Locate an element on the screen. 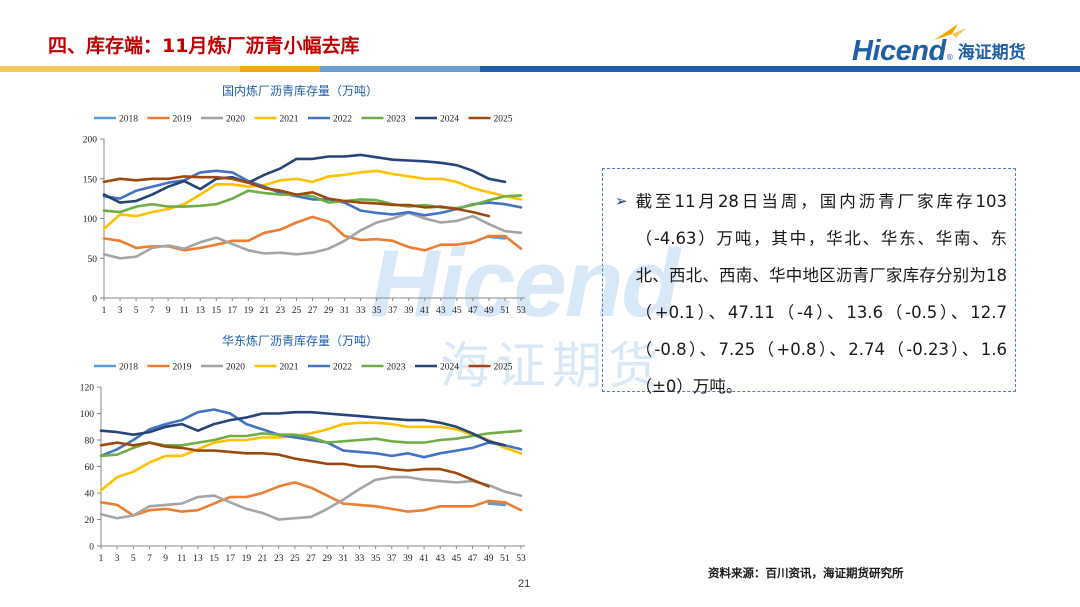 The image size is (1080, 607). series-line-2018 is located at coordinates (497, 504).